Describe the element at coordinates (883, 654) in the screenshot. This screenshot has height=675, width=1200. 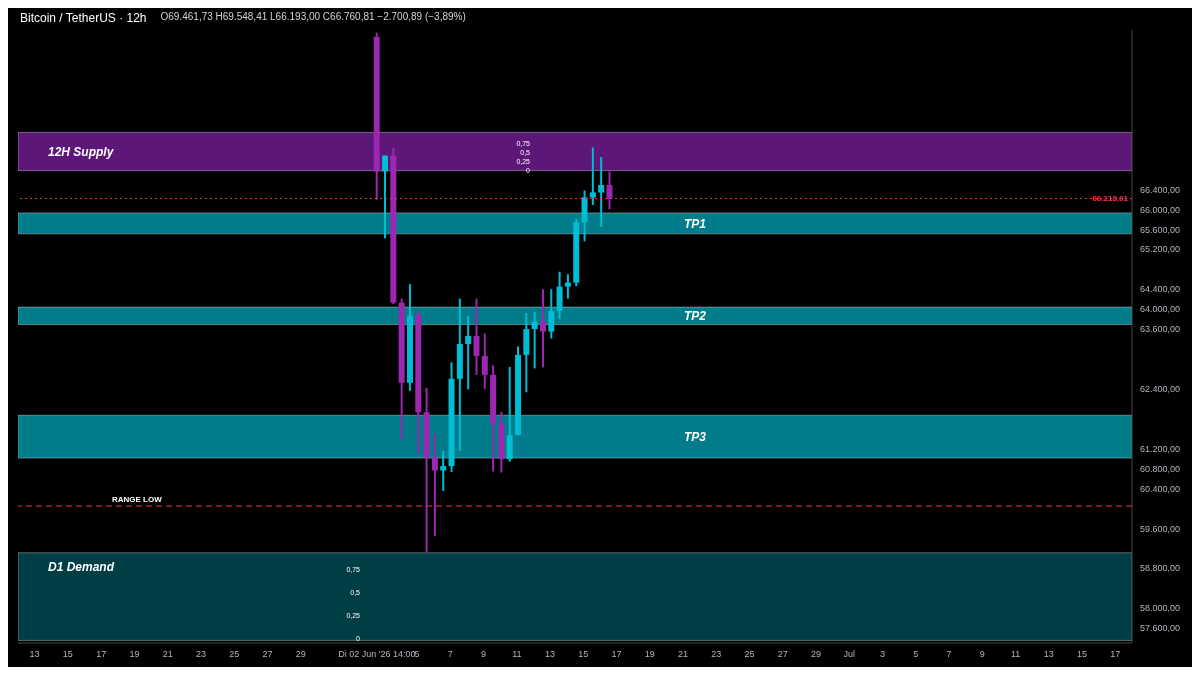
I see `x-tick-label: 3` at that location.